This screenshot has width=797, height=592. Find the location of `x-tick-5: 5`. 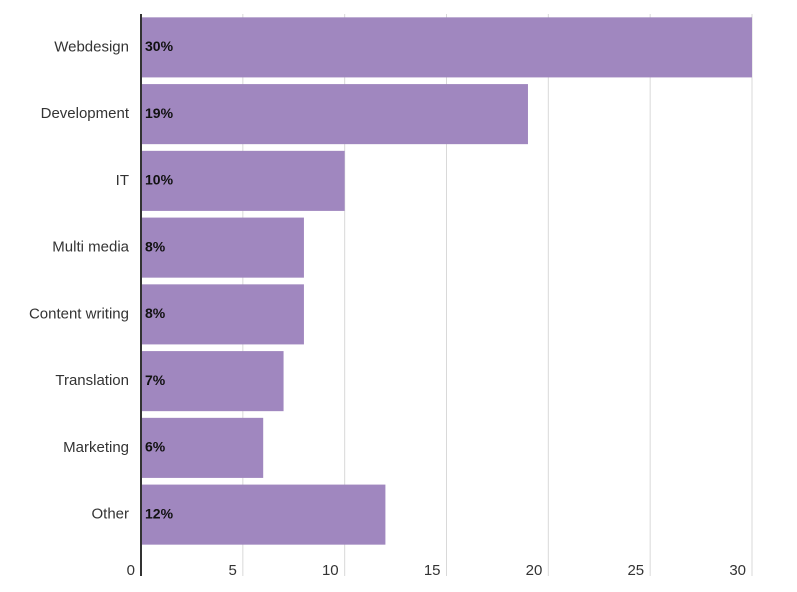

x-tick-5: 5 is located at coordinates (232, 570).